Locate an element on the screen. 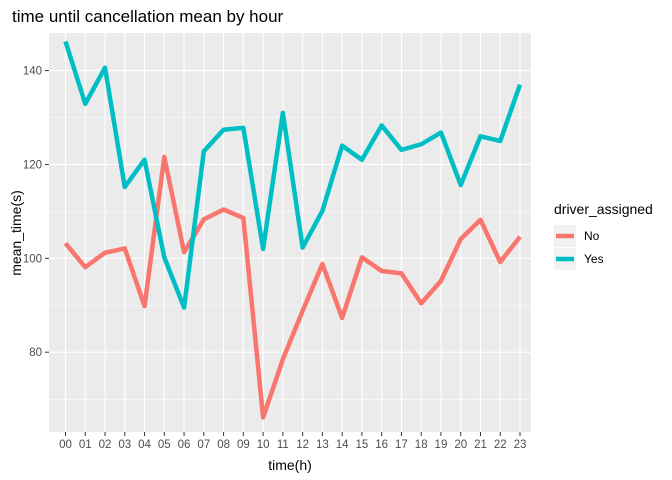 The width and height of the screenshot is (672, 480). legend-item: Yes is located at coordinates (579, 259).